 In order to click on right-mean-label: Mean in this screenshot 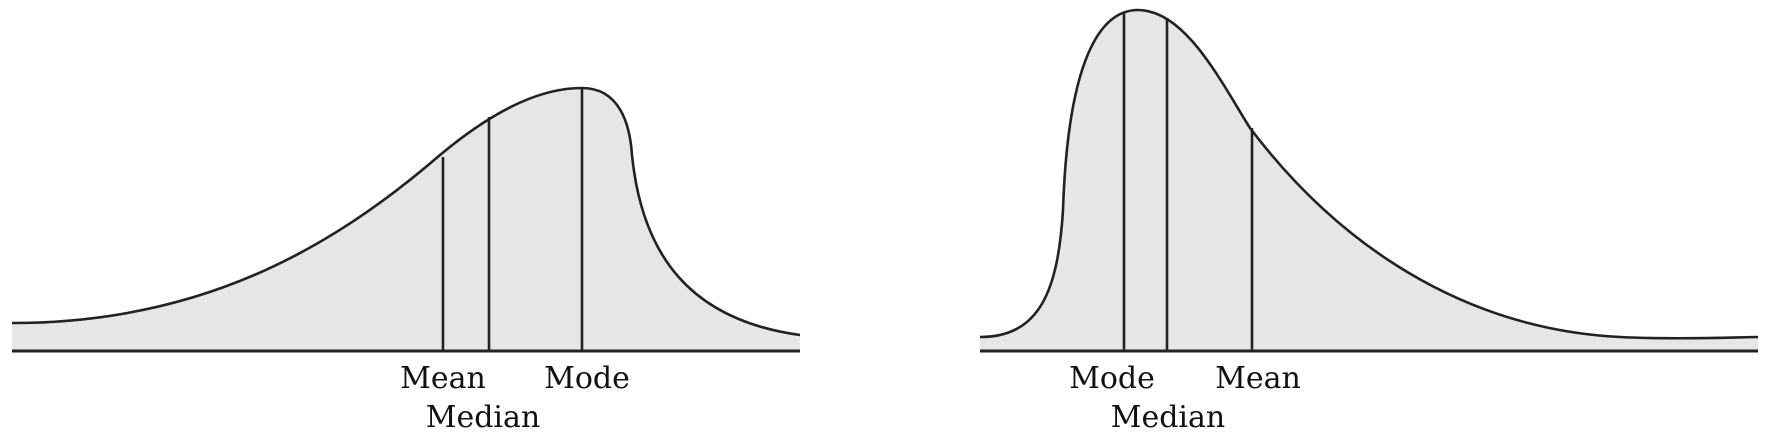, I will do `click(1258, 378)`.